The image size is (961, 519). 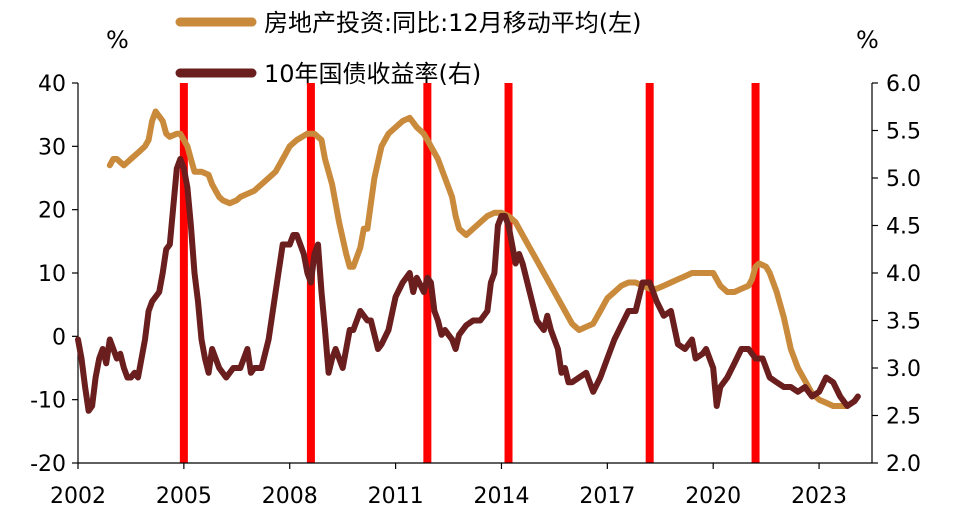 What do you see at coordinates (52, 147) in the screenshot?
I see `left-axis-tick-label: 30` at bounding box center [52, 147].